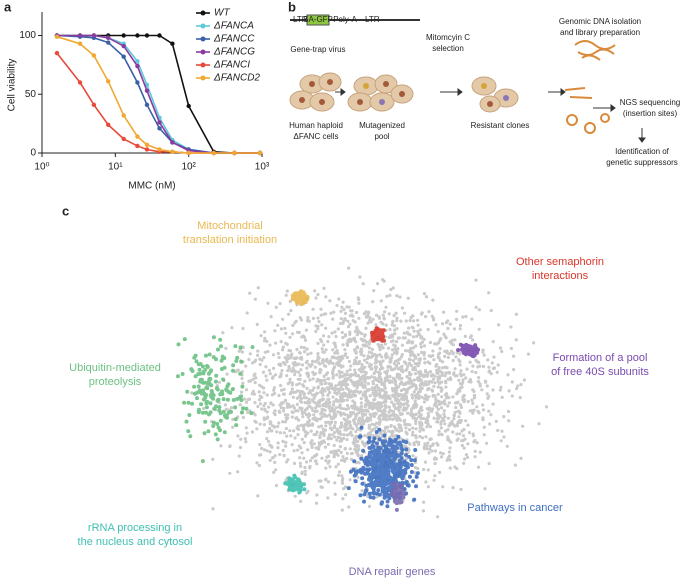  What do you see at coordinates (600, 32) in the screenshot?
I see `step-label: and library preparation` at bounding box center [600, 32].